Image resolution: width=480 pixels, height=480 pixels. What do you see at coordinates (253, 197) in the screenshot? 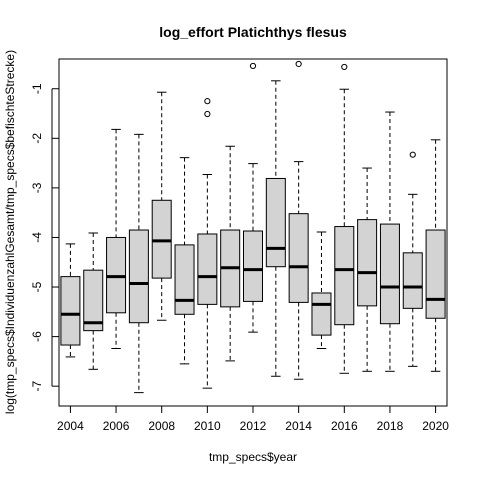
I see `box-2012` at bounding box center [253, 197].